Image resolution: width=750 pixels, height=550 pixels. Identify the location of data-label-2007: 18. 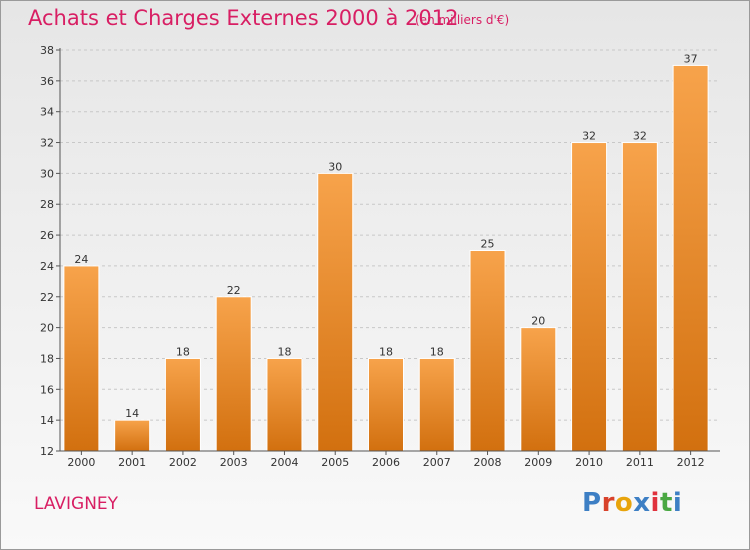
(437, 351).